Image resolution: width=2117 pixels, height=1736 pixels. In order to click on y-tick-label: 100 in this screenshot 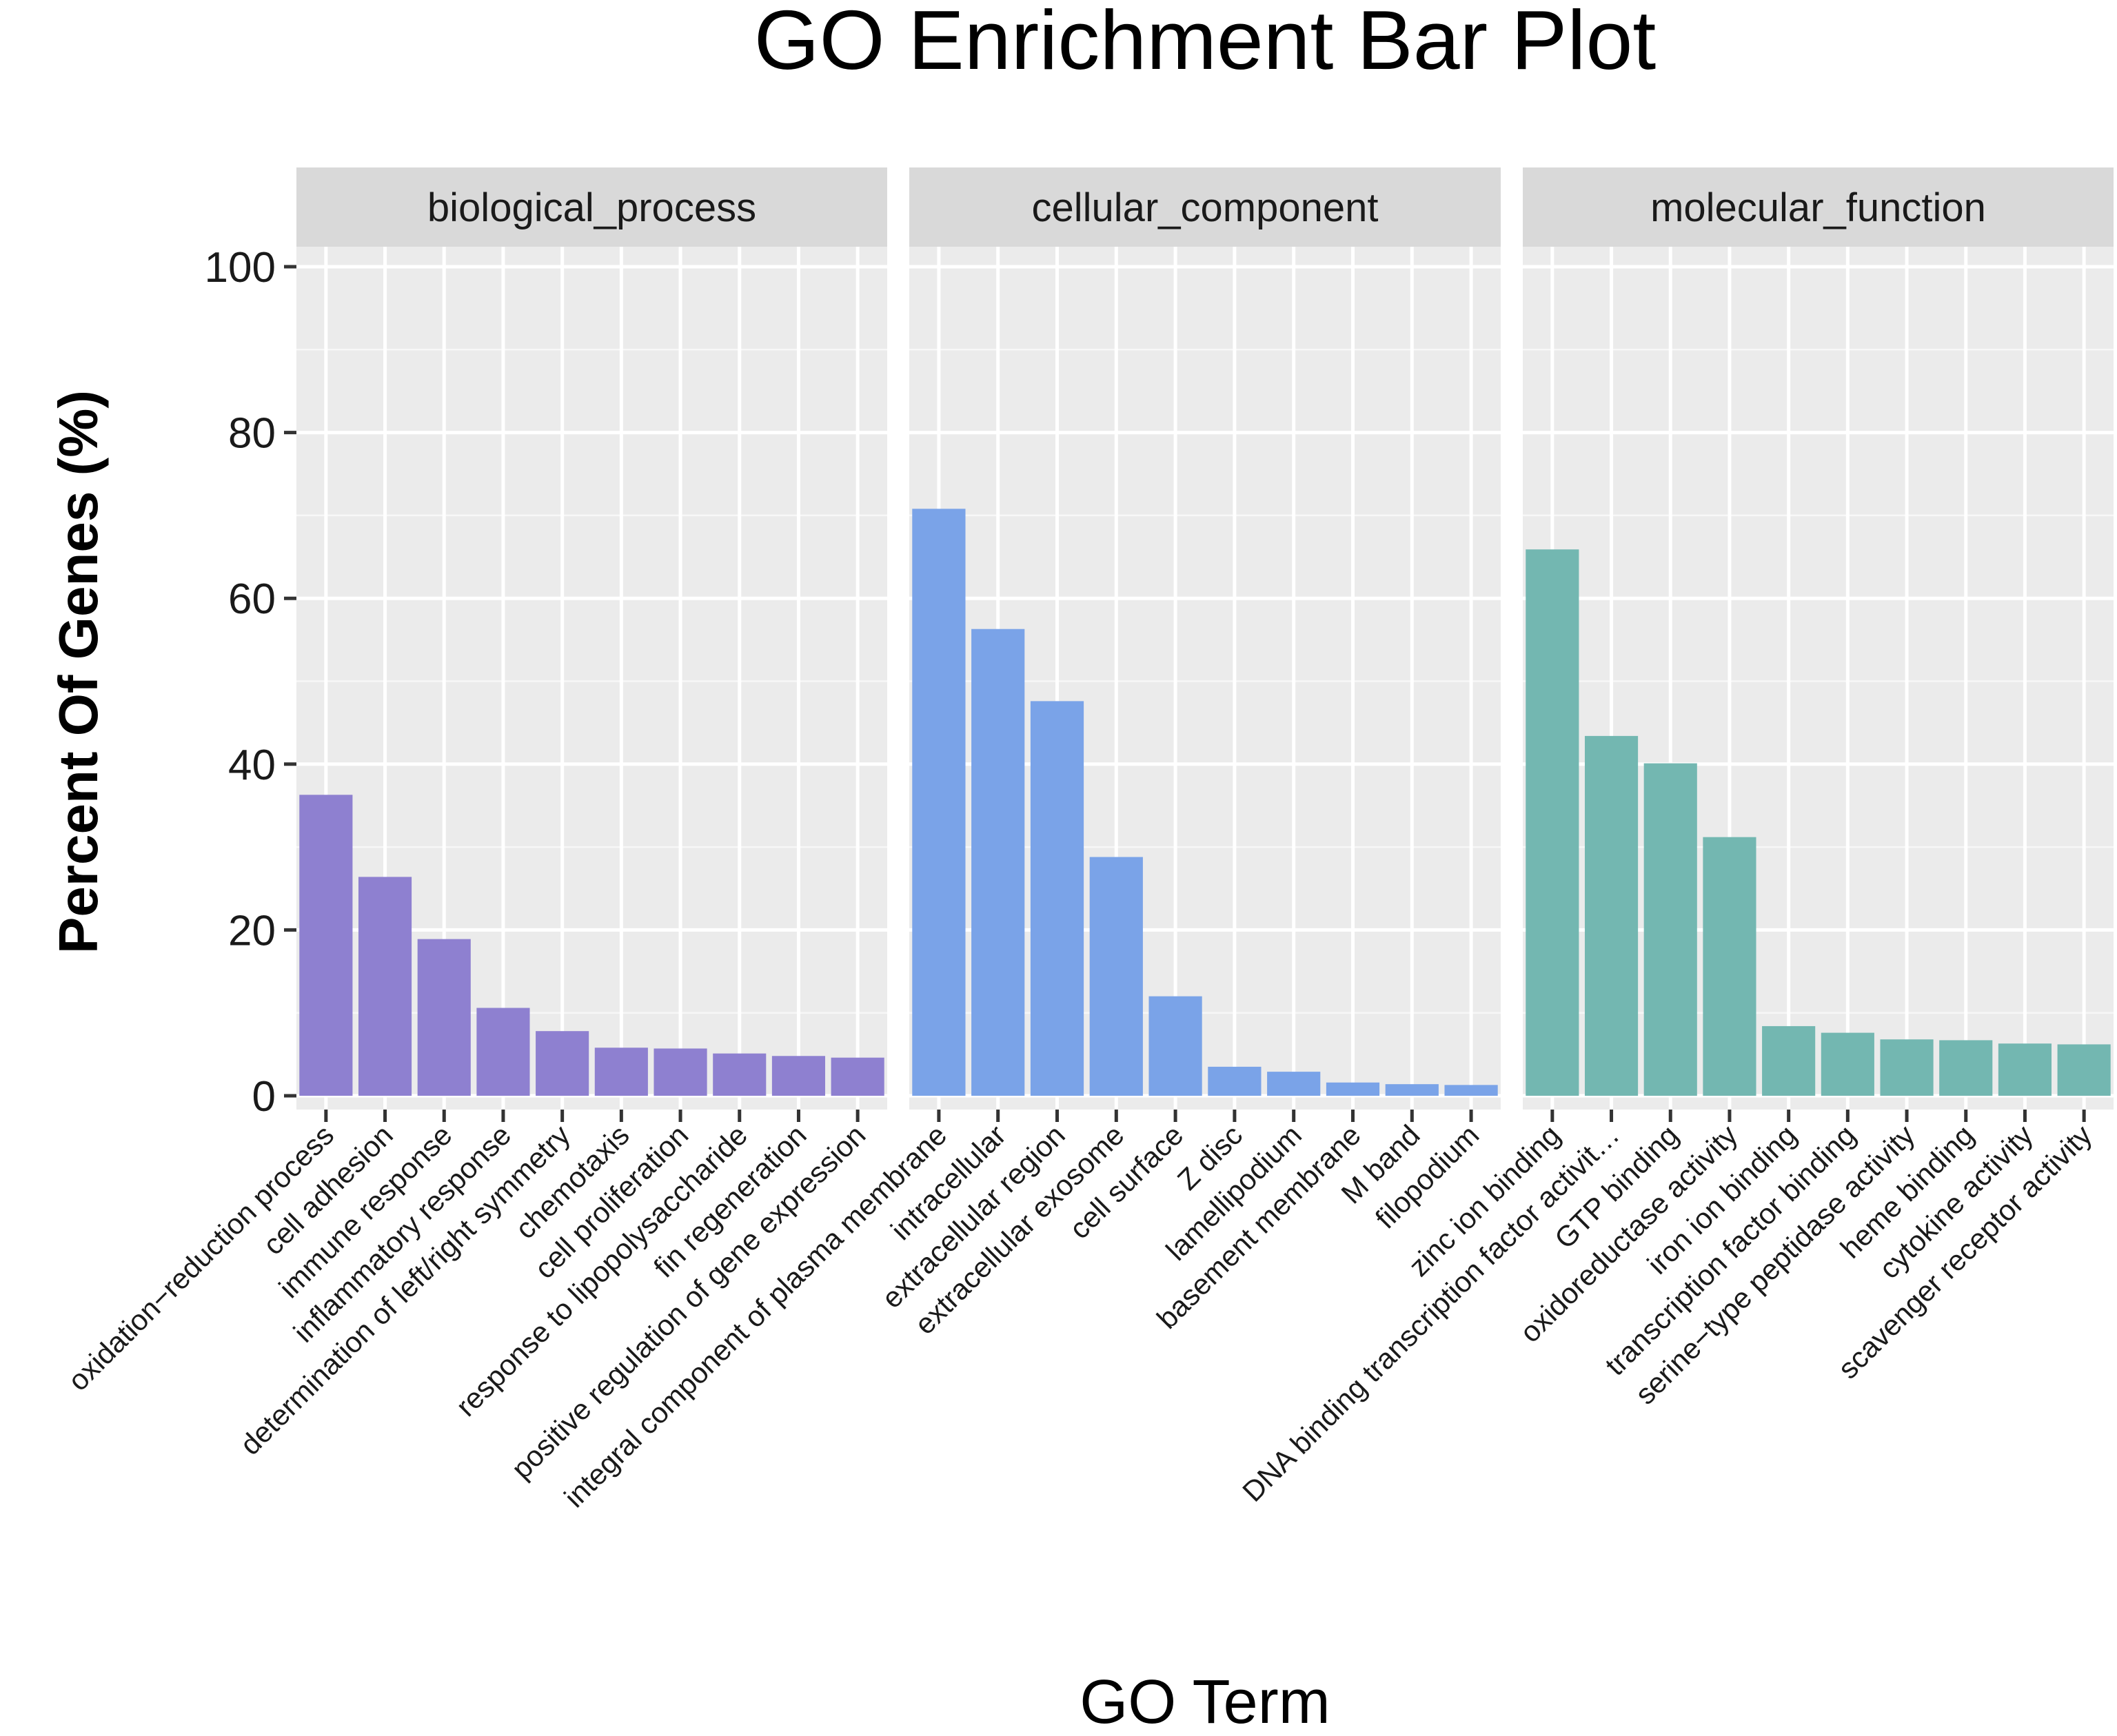, I will do `click(240, 268)`.